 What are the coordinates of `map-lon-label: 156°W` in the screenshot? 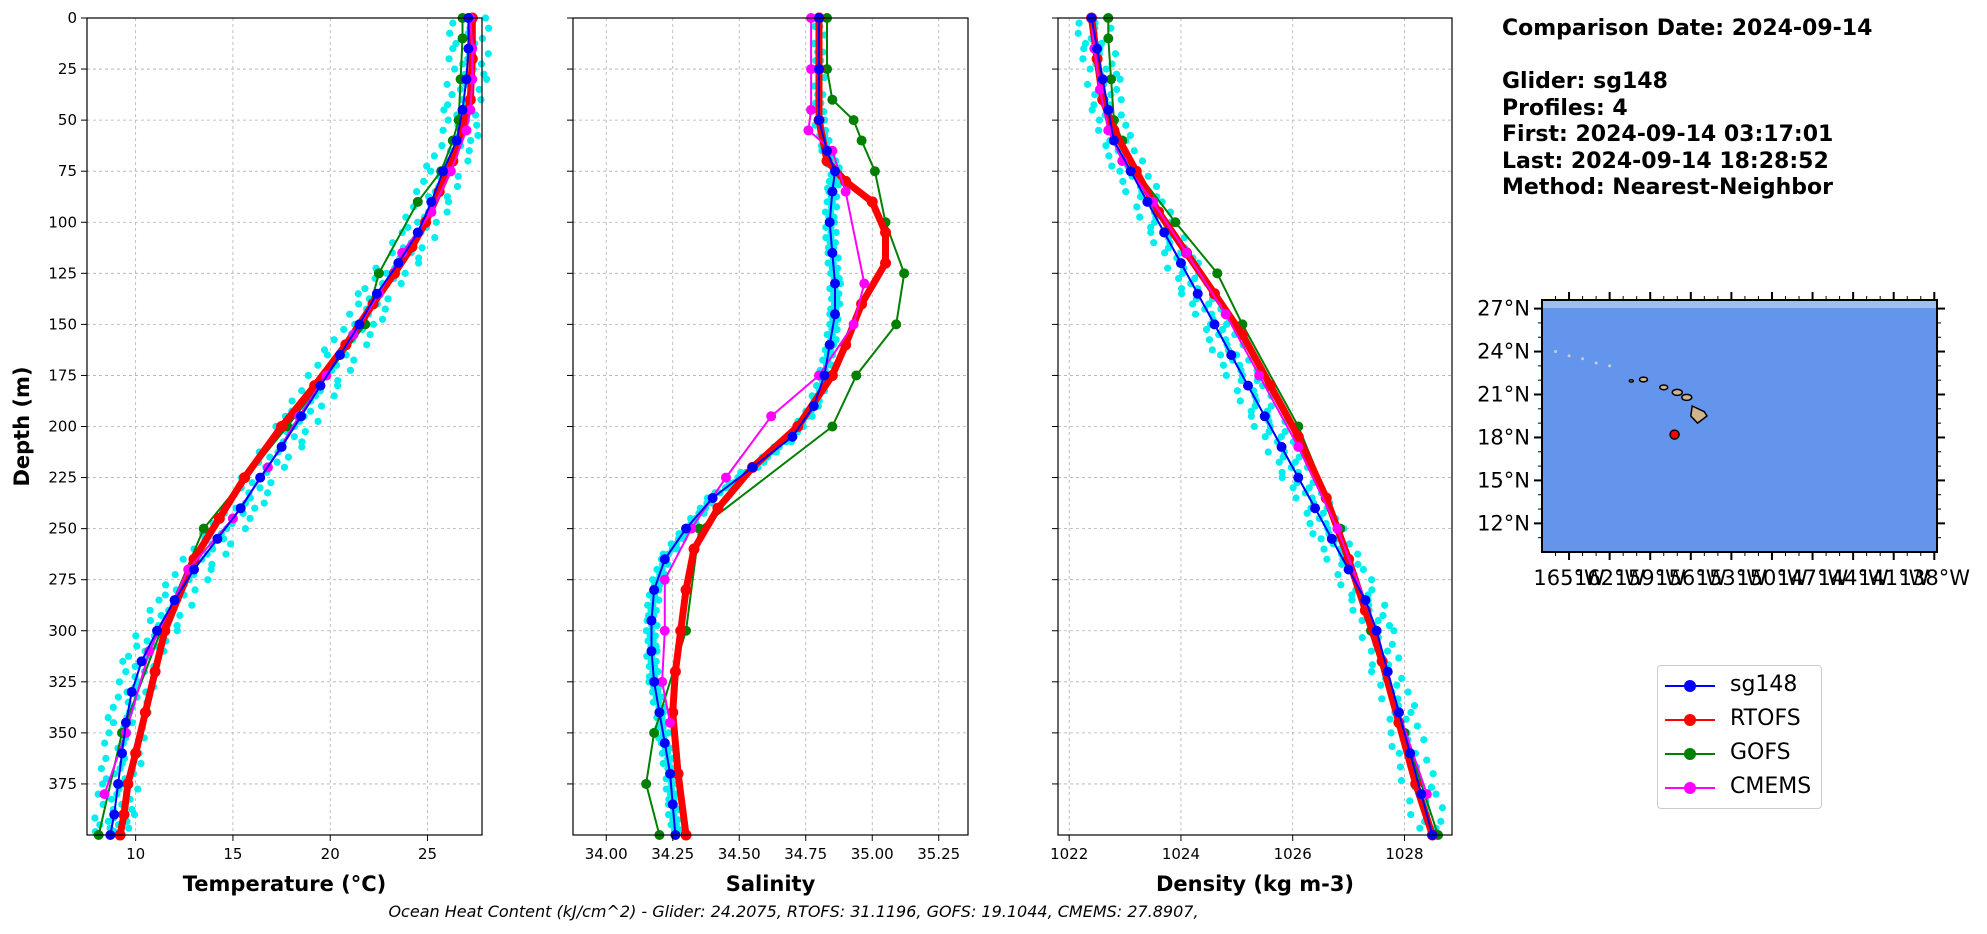 It's located at (1691, 578).